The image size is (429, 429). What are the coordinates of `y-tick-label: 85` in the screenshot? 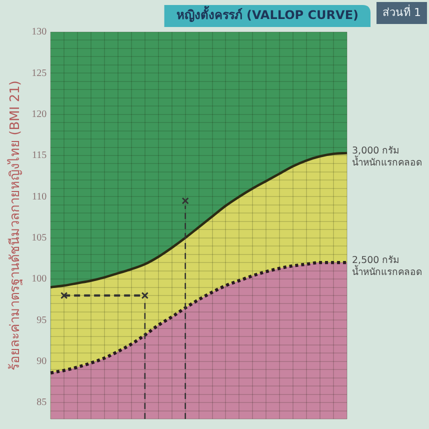 It's located at (41, 402).